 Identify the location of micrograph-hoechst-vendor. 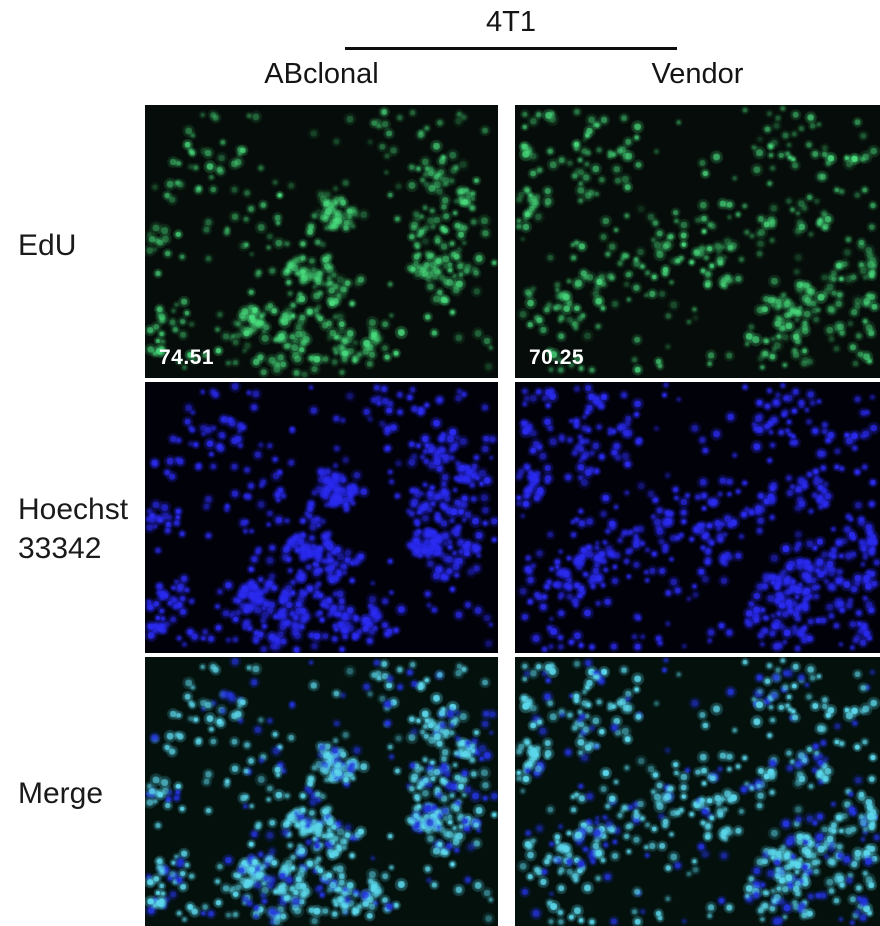
(697, 517).